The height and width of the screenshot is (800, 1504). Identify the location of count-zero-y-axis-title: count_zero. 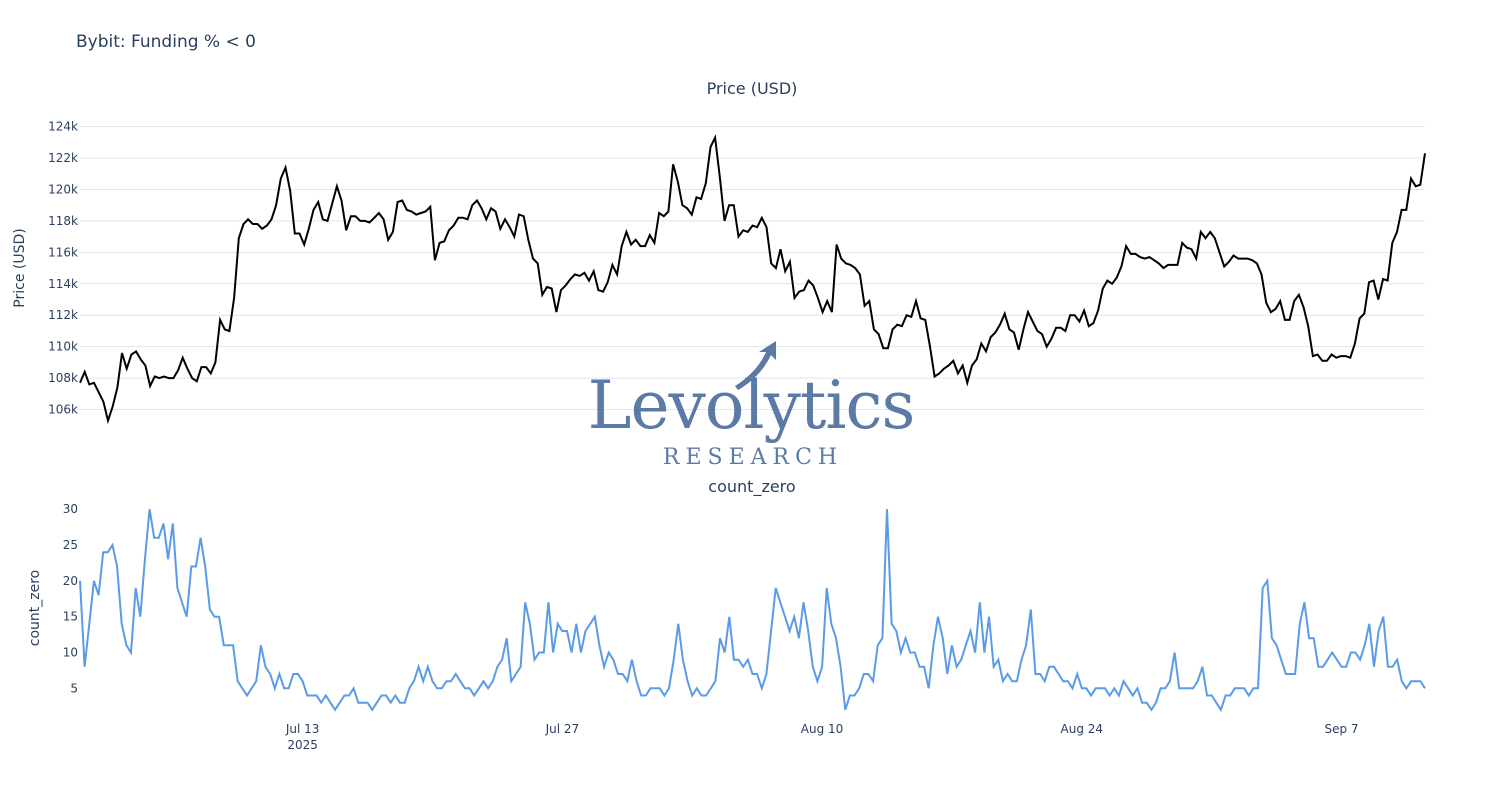
(35, 608).